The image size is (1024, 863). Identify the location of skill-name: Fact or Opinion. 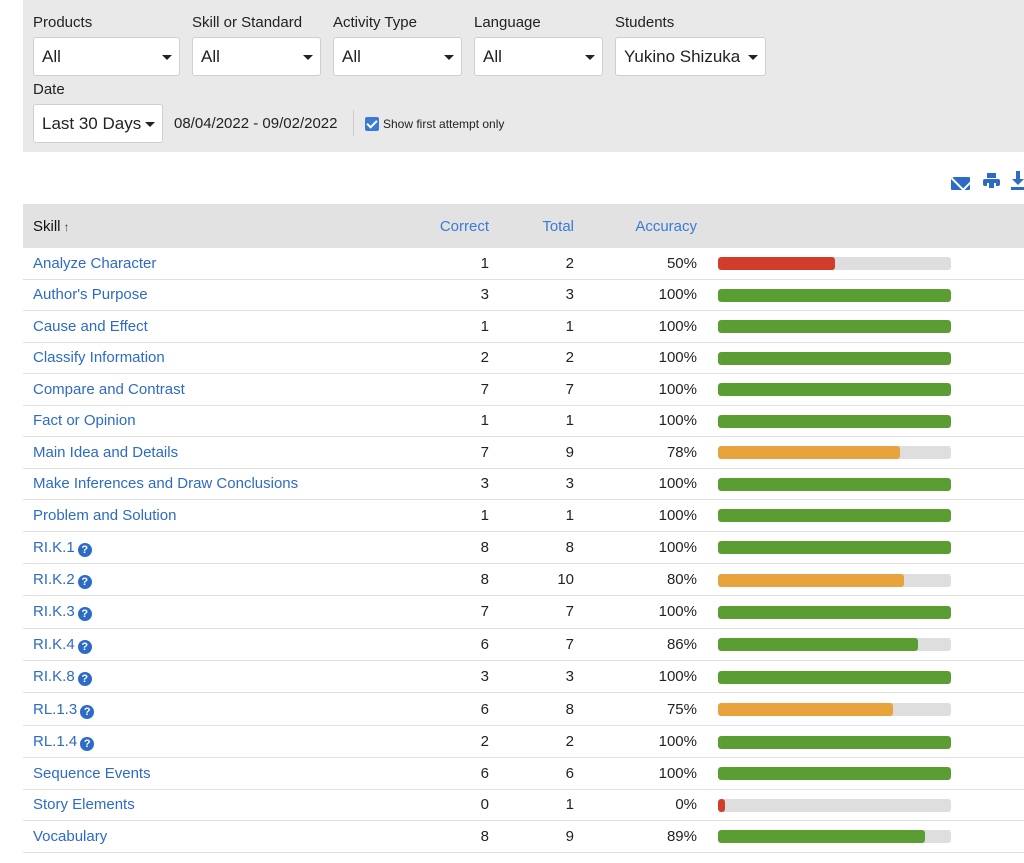
(84, 421).